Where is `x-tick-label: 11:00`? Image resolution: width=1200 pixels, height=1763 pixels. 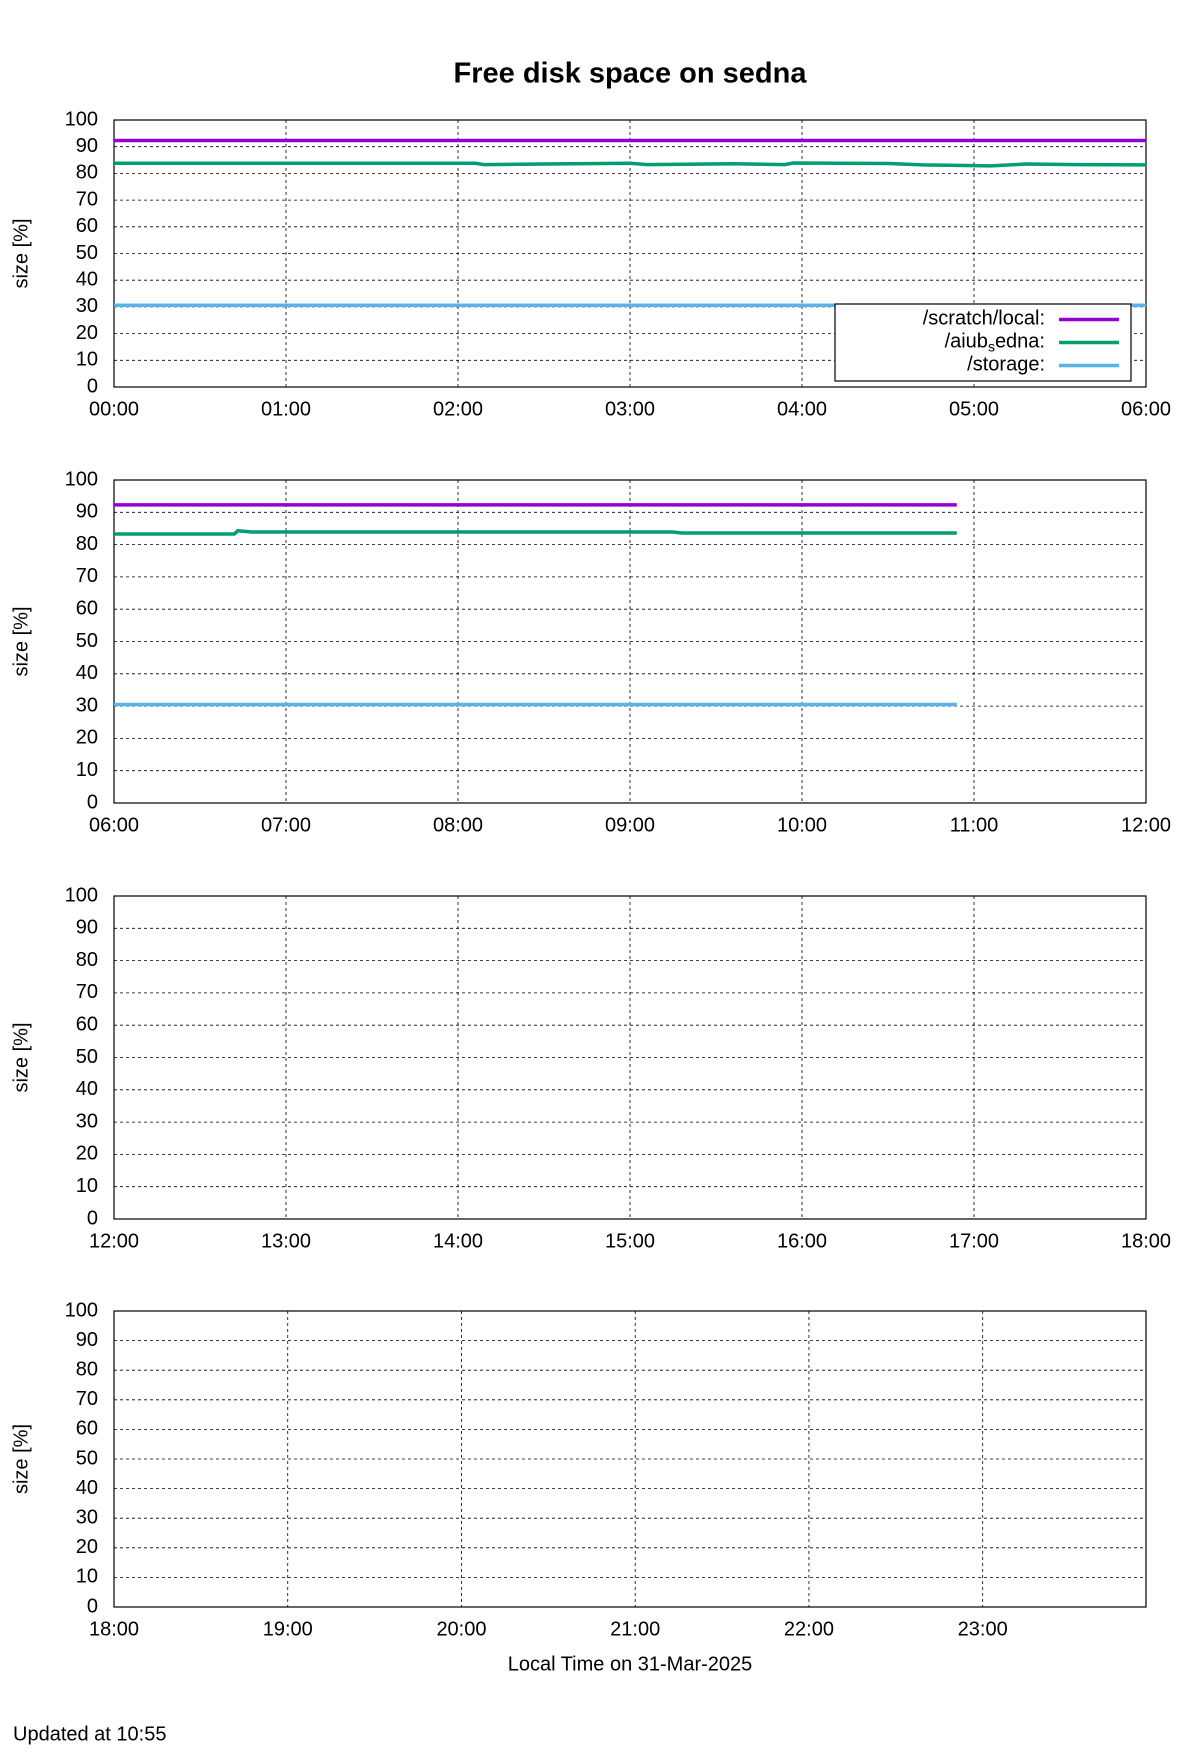 x-tick-label: 11:00 is located at coordinates (974, 825).